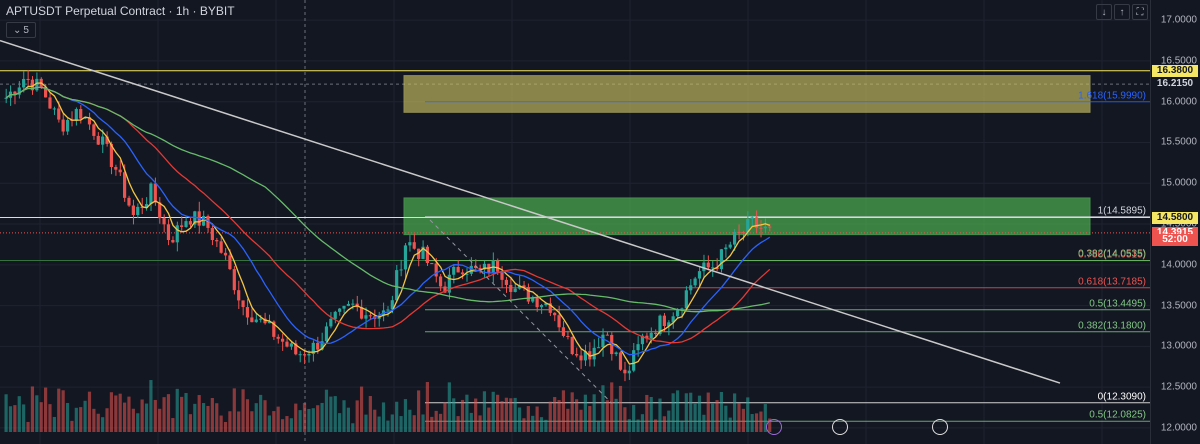  Describe the element at coordinates (1178, 20) in the screenshot. I see `price-tick-label: 17.0000` at that location.